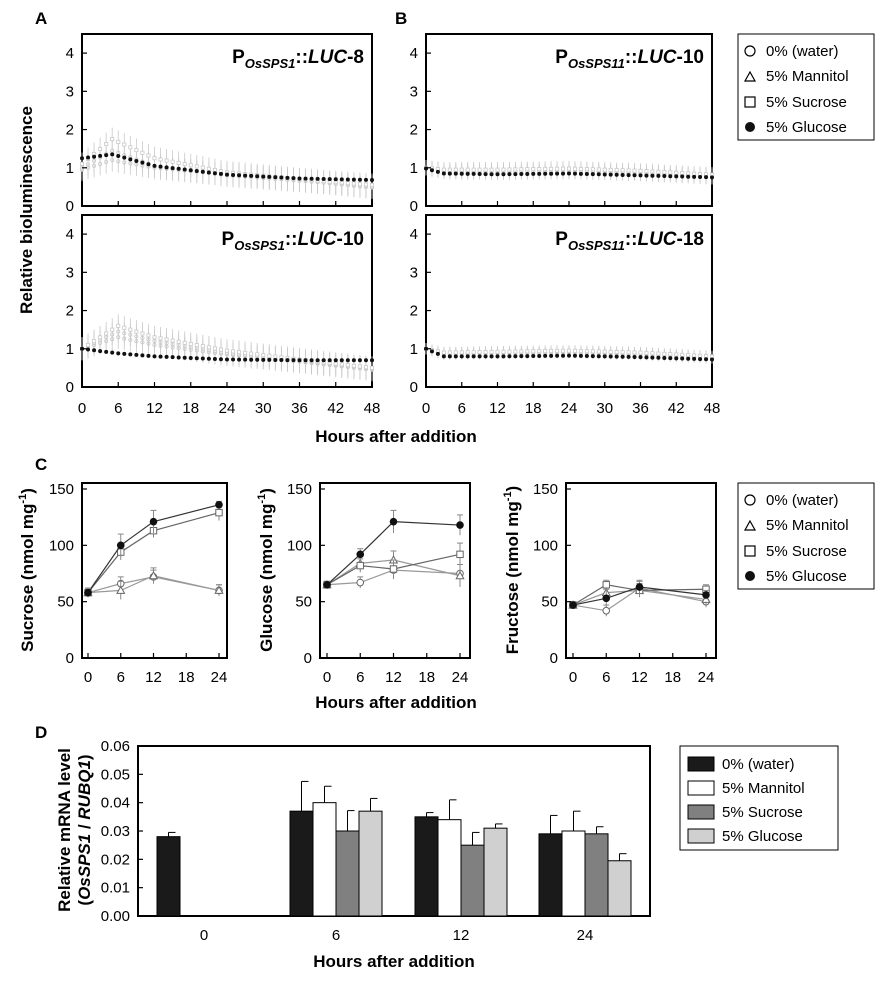  Describe the element at coordinates (27, 570) in the screenshot. I see `sucrose-y-axis-label: Sucrose (nmol mg-1)` at that location.